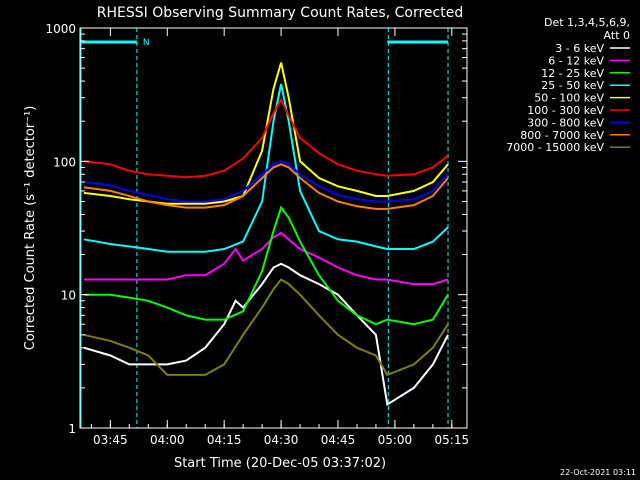 Image resolution: width=640 pixels, height=480 pixels. I want to click on y-axis-label: Corrected Count Rate (s⁻¹ detector⁻¹), so click(30, 228).